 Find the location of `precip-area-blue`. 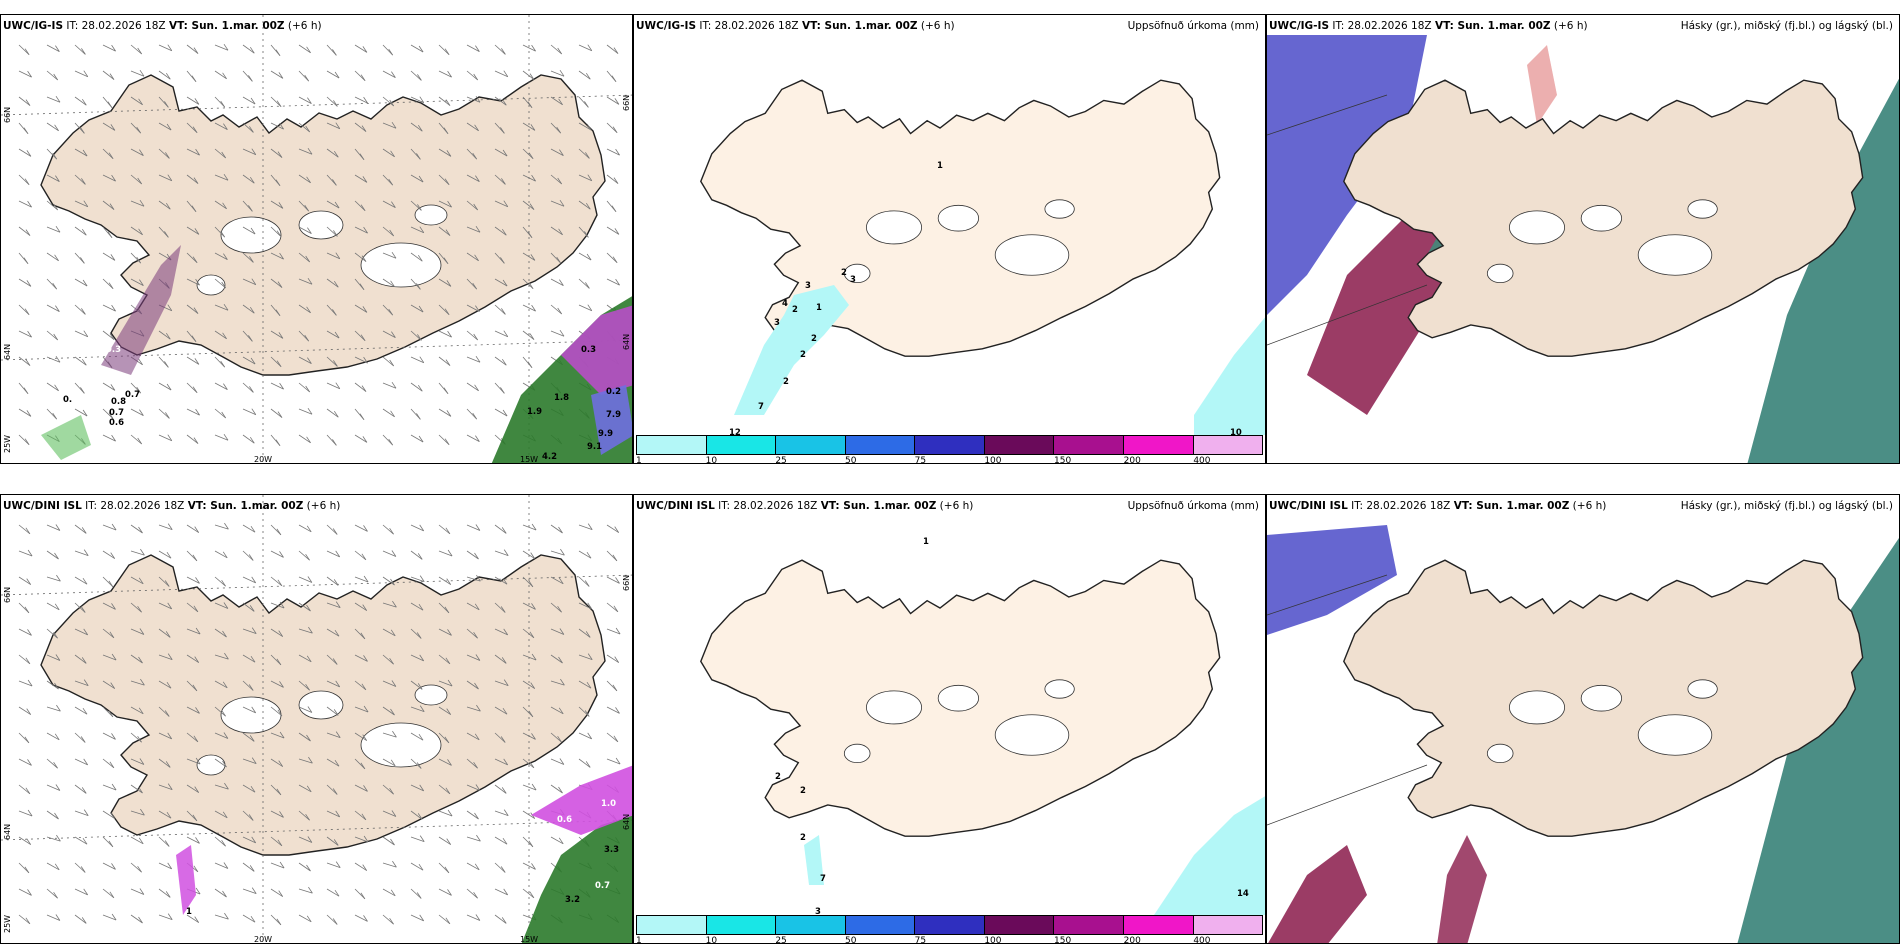

precip-area-blue is located at coordinates (611, 420).